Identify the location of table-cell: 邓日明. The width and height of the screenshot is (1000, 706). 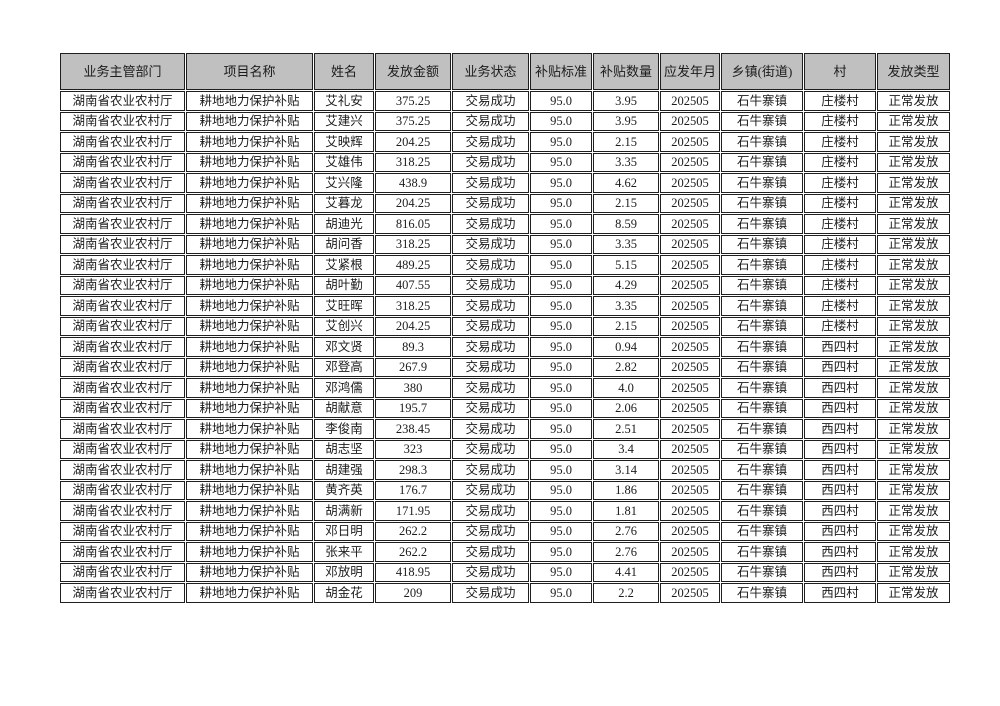
(344, 531).